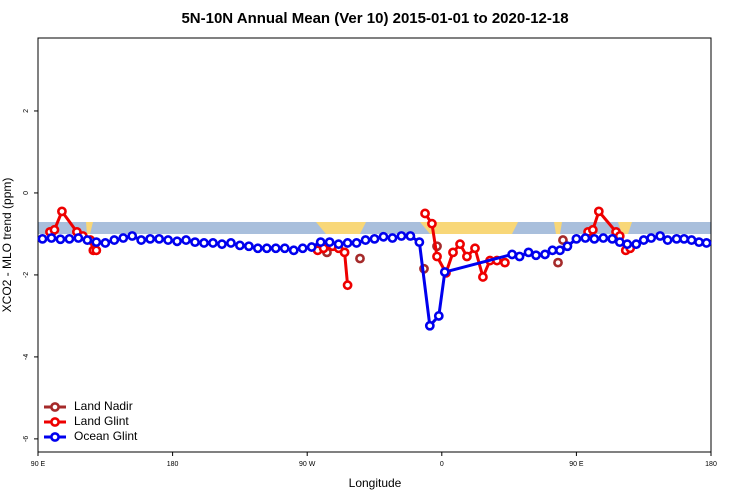  I want to click on ocean-strip, so click(374, 228).